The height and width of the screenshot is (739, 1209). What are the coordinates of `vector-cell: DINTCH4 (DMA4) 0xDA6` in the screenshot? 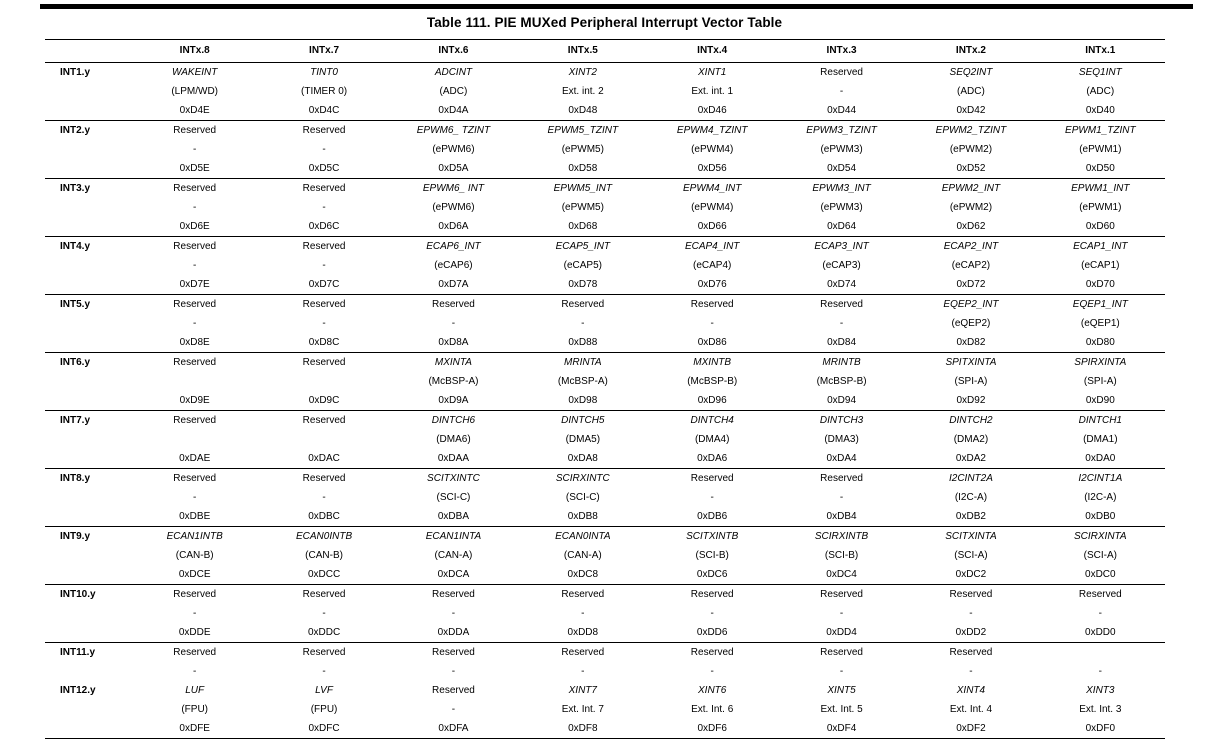 It's located at (712, 440).